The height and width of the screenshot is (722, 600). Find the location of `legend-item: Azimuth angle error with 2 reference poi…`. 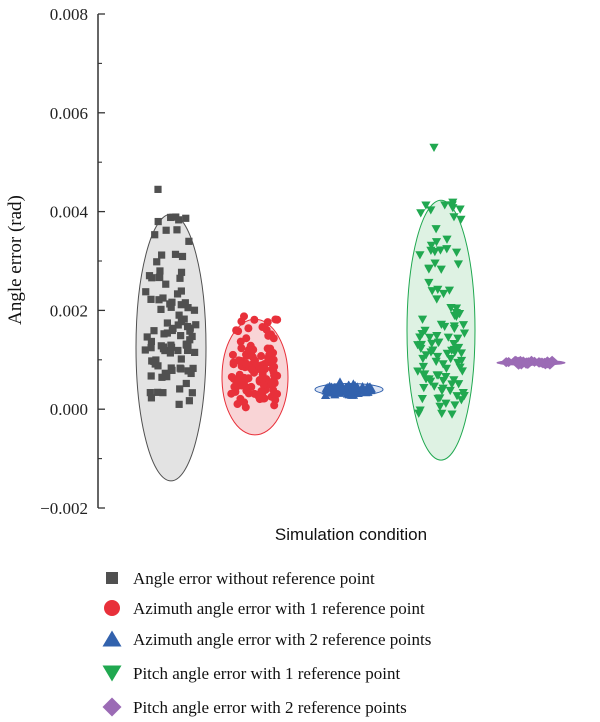

legend-item: Azimuth angle error with 2 reference poi… is located at coordinates (266, 639).